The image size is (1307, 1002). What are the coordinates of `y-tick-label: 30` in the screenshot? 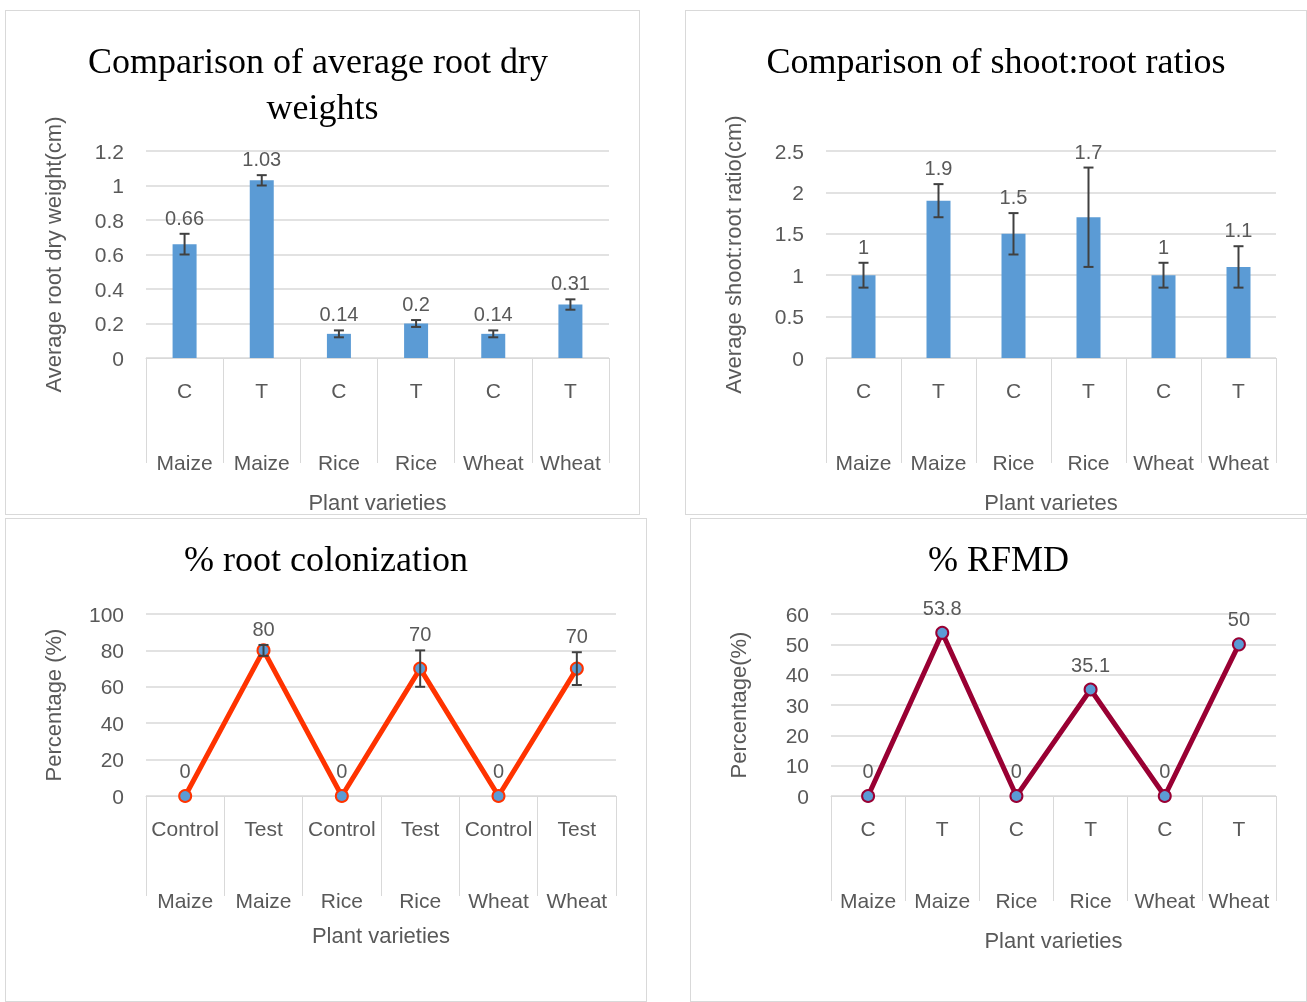 It's located at (797, 705).